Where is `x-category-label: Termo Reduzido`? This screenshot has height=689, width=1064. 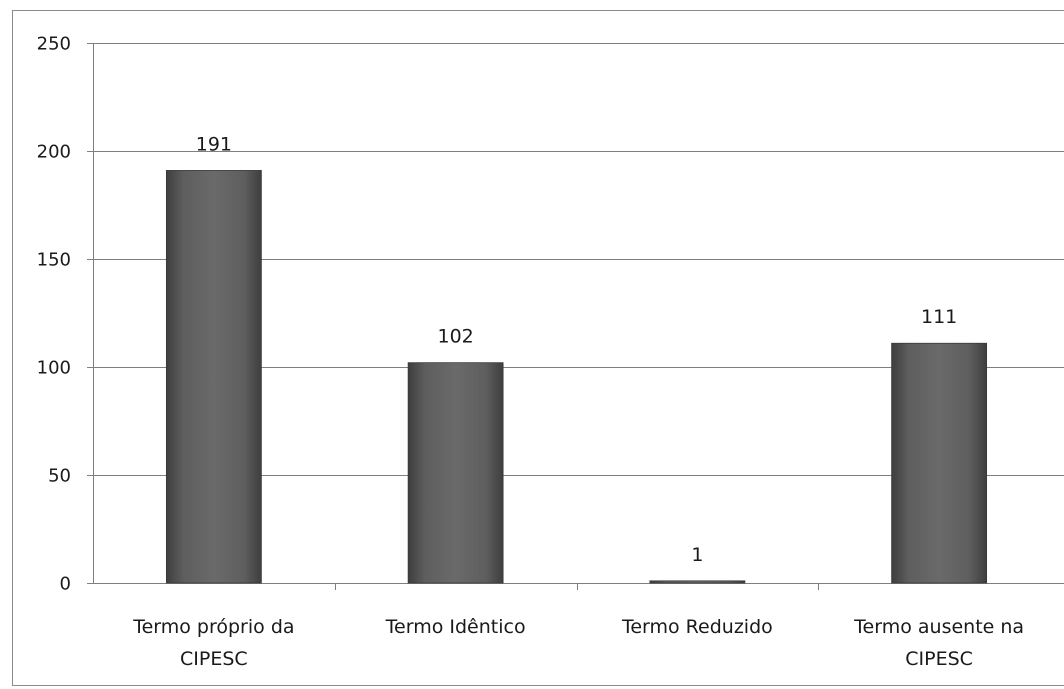
x-category-label: Termo Reduzido is located at coordinates (697, 627).